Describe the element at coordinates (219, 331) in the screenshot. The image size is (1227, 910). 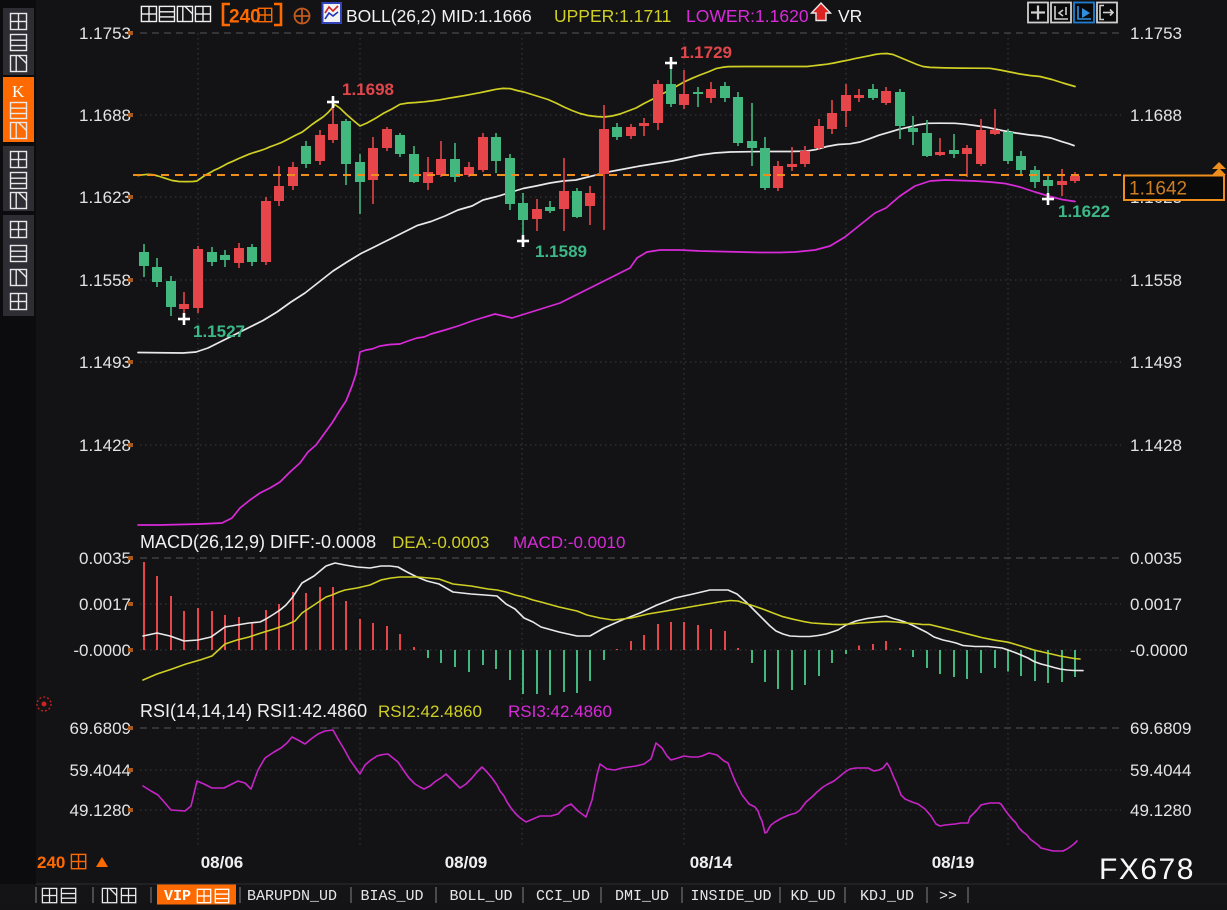
I see `svg-text: 1.1527` at that location.